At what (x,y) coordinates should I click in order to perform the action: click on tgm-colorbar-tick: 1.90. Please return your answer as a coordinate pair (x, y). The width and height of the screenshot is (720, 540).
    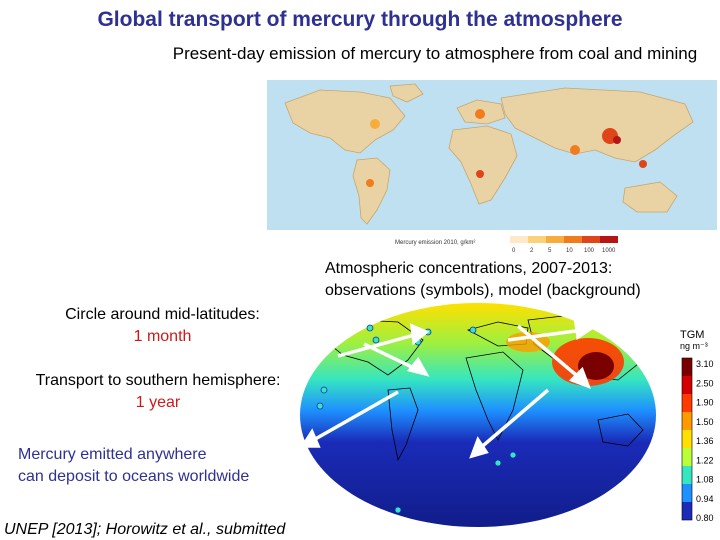
    Looking at the image, I should click on (705, 403).